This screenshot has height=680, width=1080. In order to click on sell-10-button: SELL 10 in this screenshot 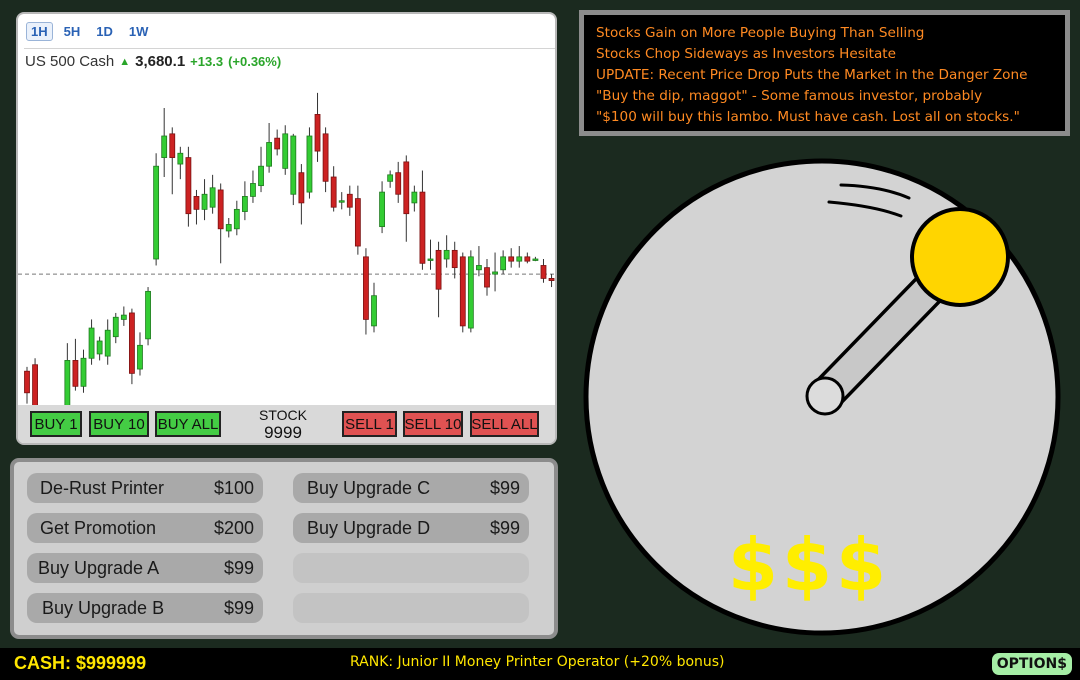, I will do `click(433, 424)`.